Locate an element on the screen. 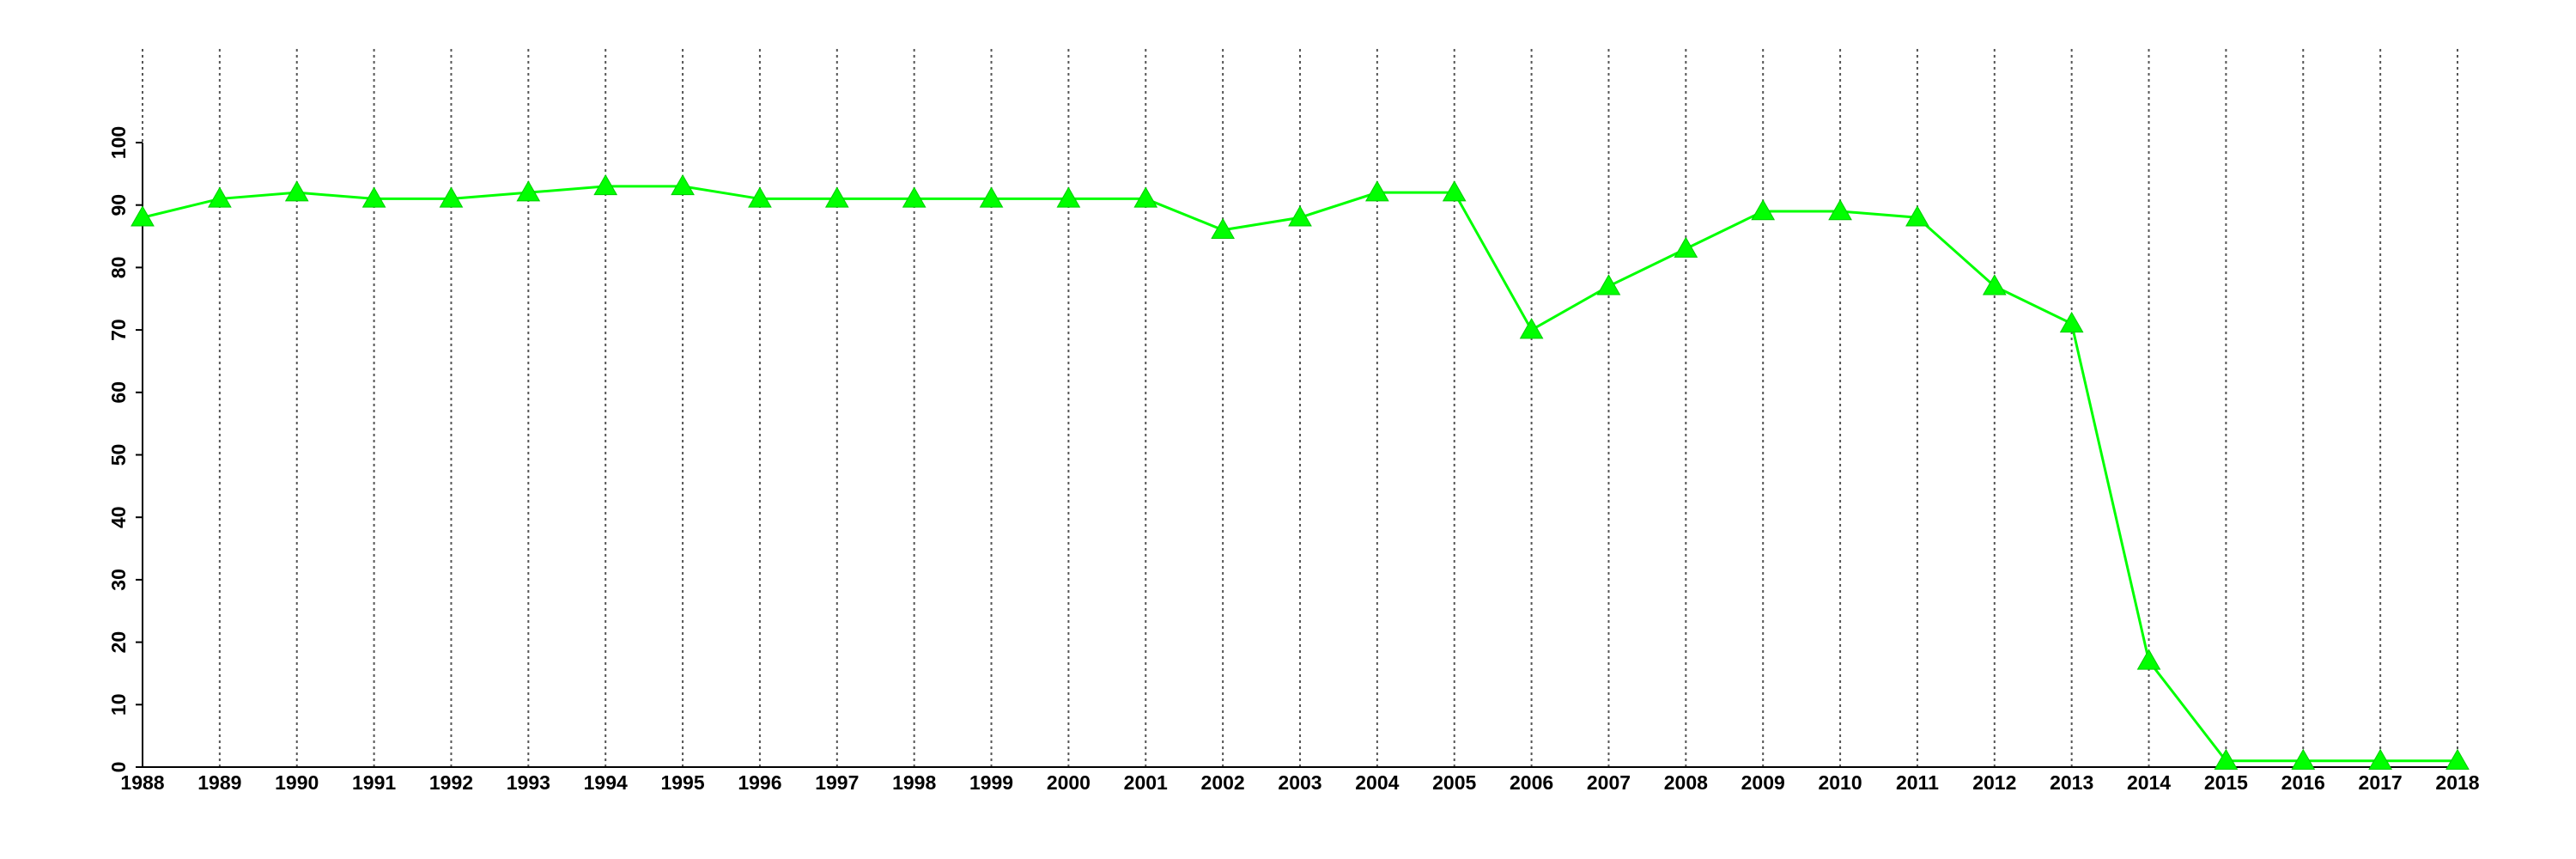 The image size is (2576, 859). x-tick-label: 1995 is located at coordinates (682, 783).